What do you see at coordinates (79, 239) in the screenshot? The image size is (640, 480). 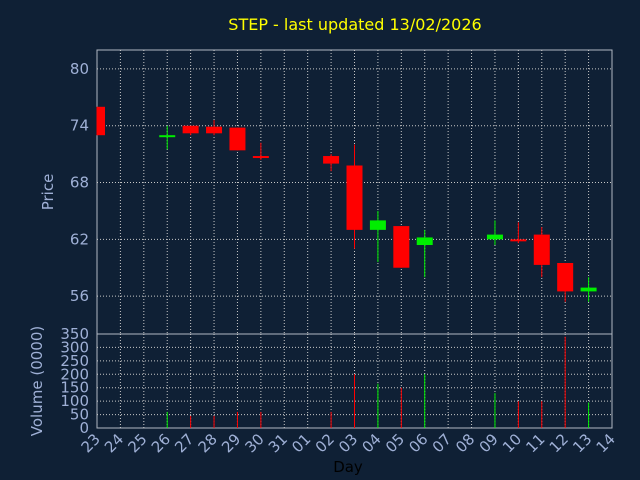 I see `price-tick-label: 62` at bounding box center [79, 239].